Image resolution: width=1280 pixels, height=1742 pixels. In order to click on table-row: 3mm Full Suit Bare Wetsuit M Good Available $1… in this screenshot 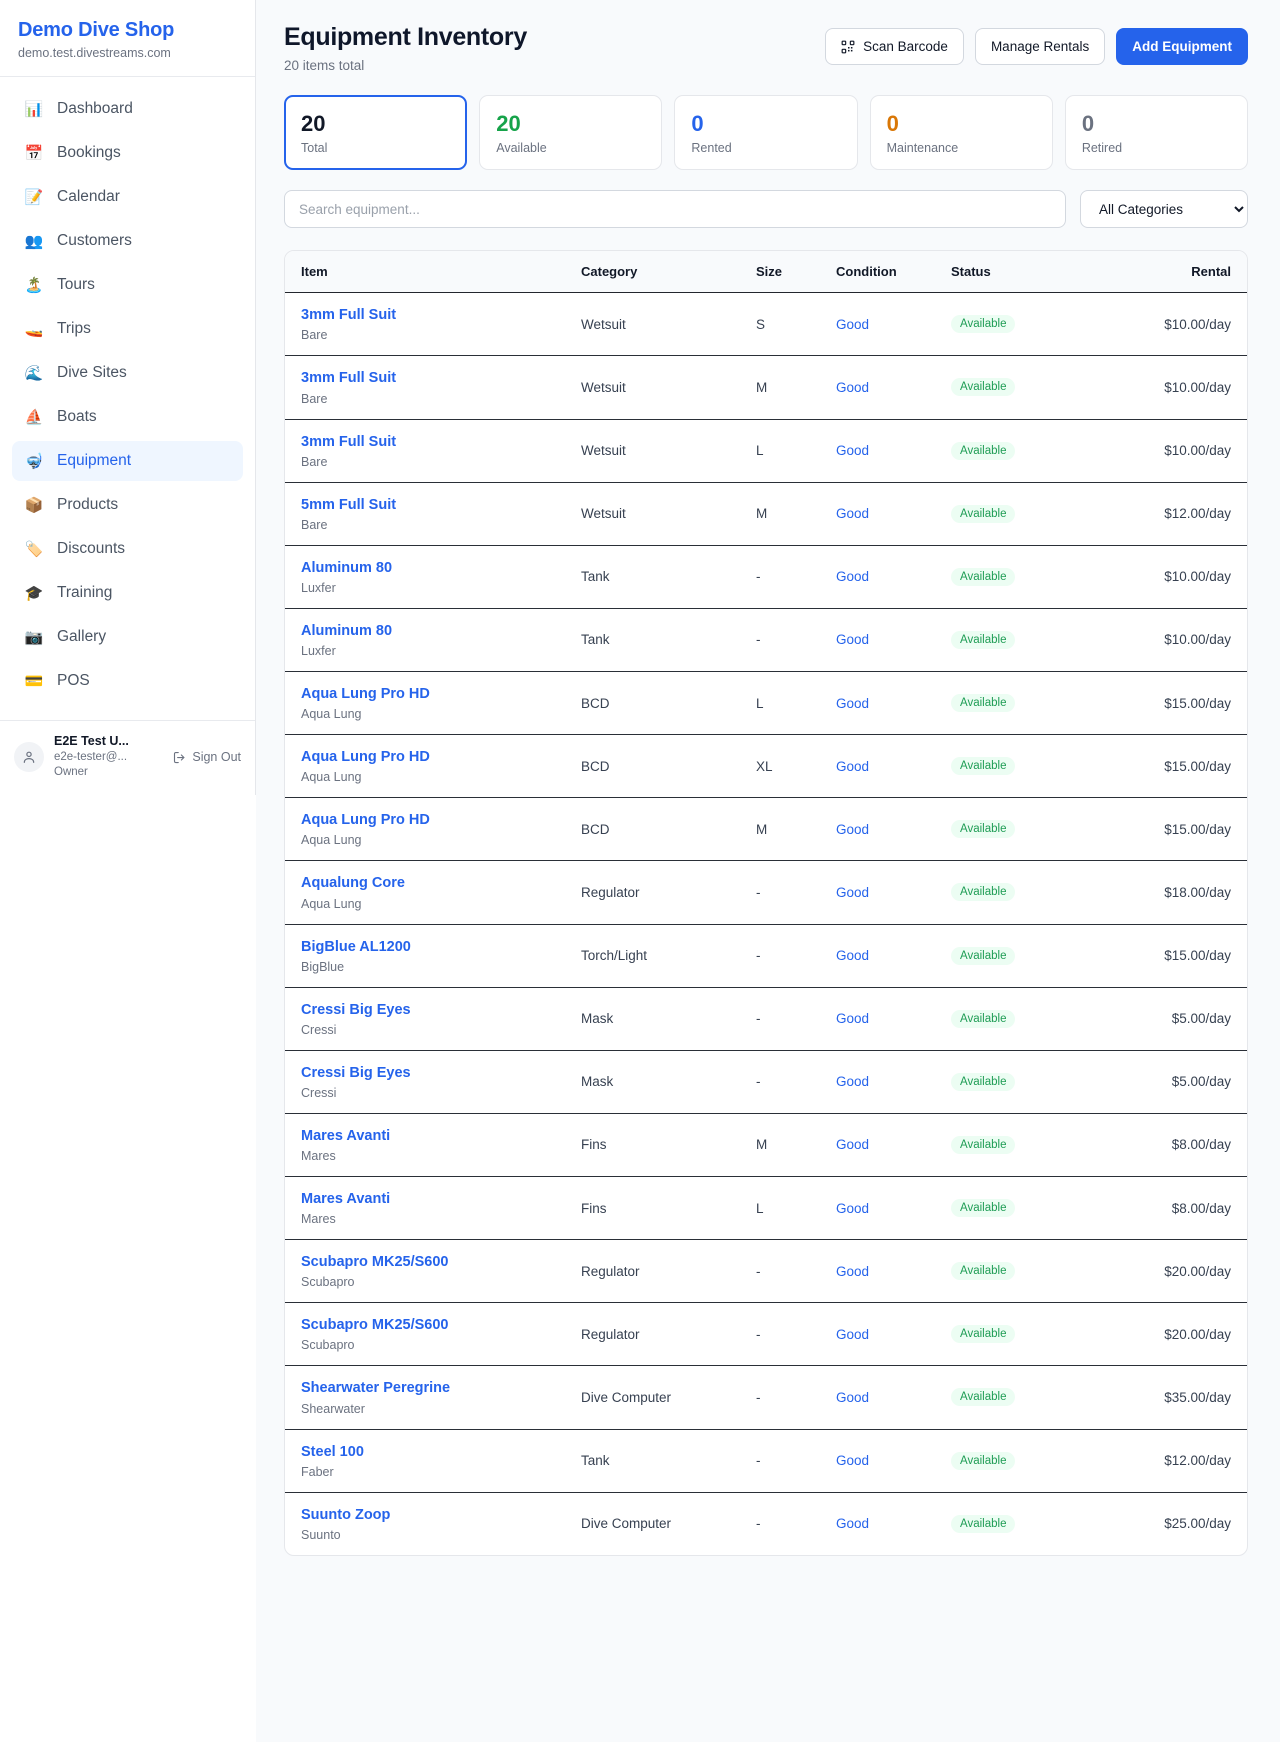, I will do `click(766, 387)`.